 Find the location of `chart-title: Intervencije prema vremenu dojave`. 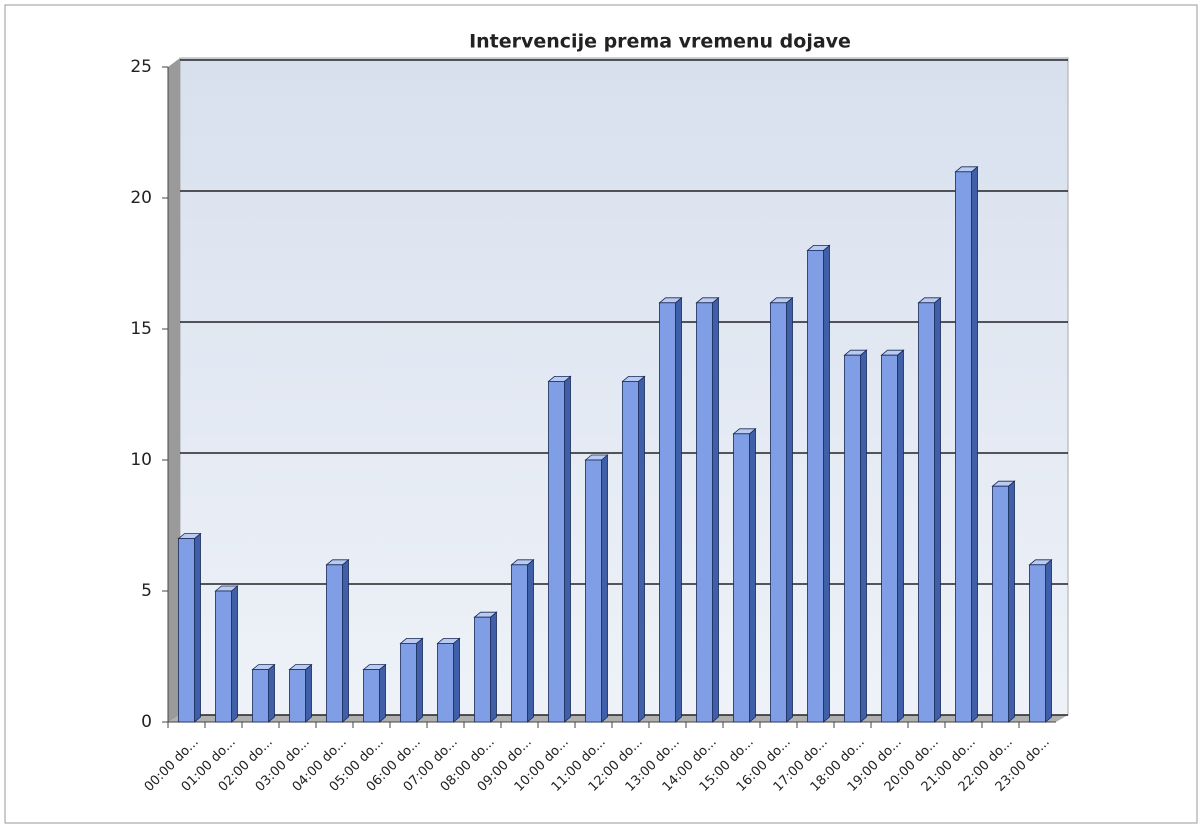

chart-title: Intervencije prema vremenu dojave is located at coordinates (660, 42).